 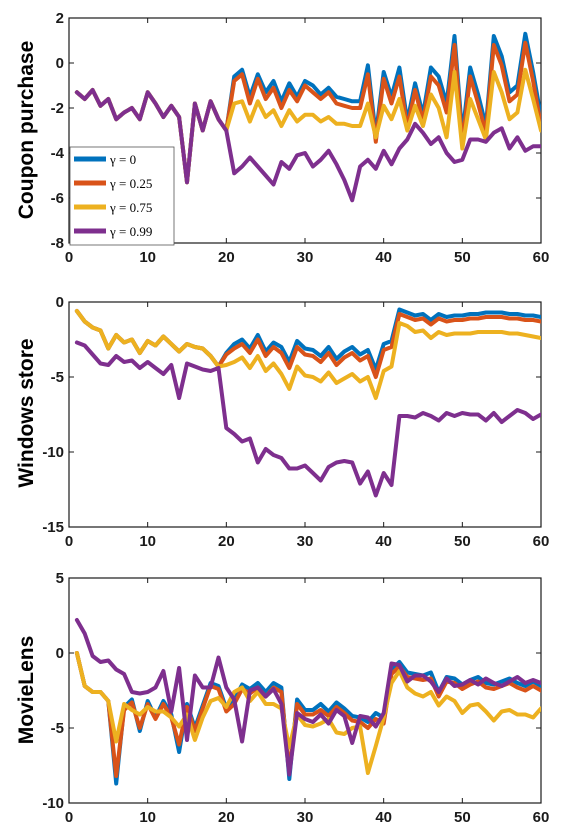 I want to click on legend-label: γ = 0.25, so click(x=130, y=183).